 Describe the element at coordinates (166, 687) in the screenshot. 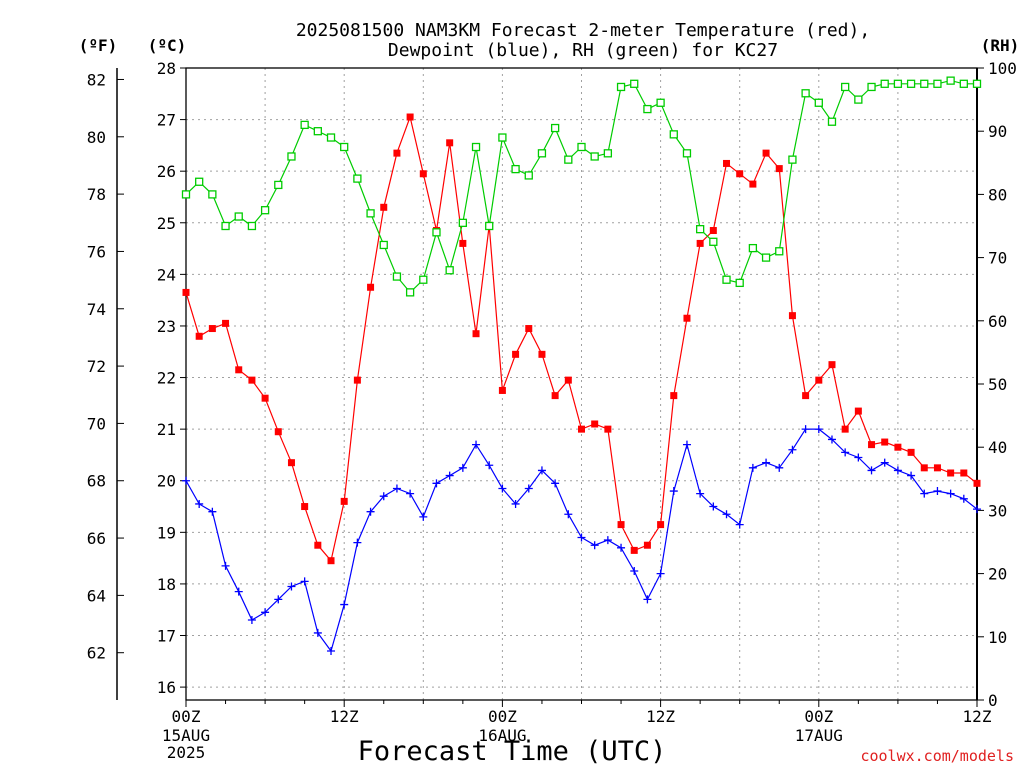

I see `celsius-tick-label: 16` at that location.